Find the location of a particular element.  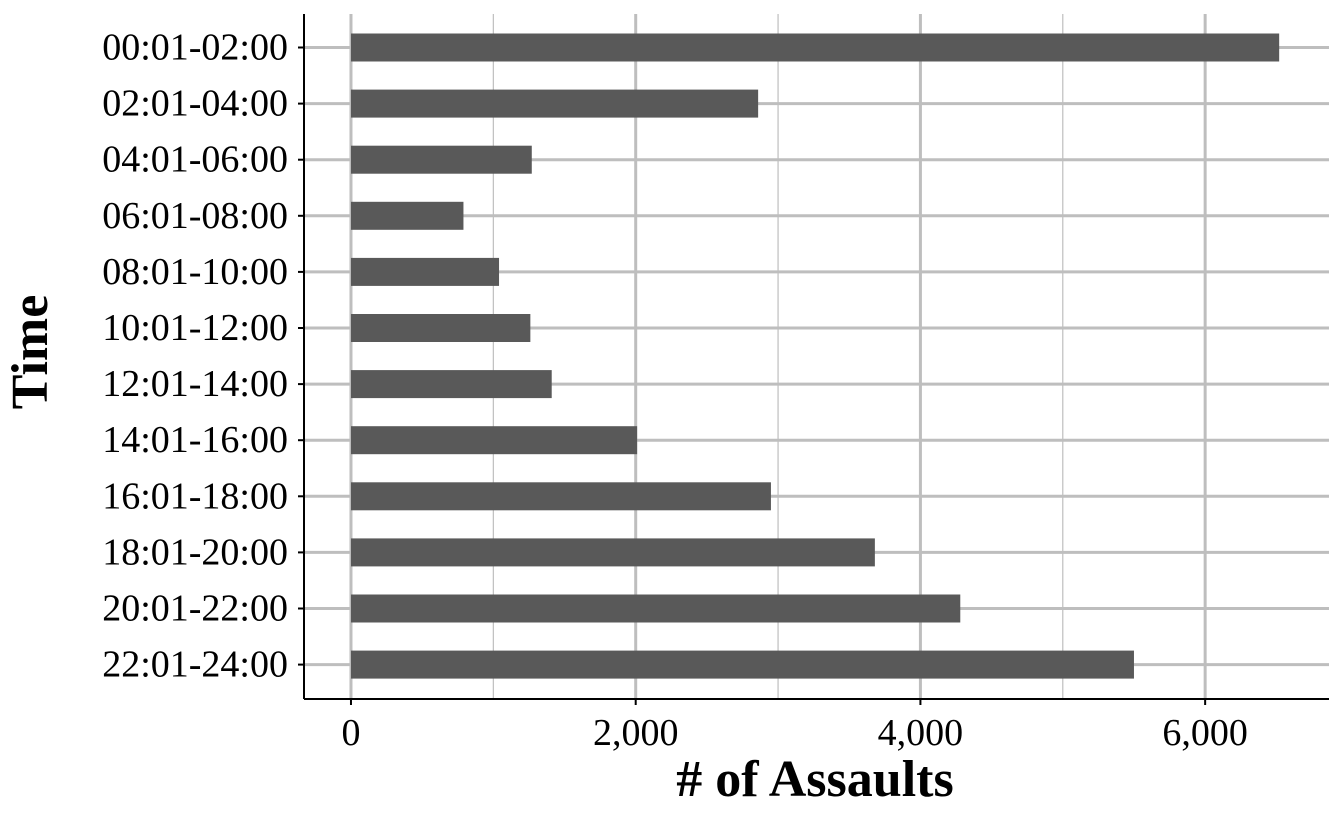

y-tick-label: 12:01-14:00 is located at coordinates (195, 384).